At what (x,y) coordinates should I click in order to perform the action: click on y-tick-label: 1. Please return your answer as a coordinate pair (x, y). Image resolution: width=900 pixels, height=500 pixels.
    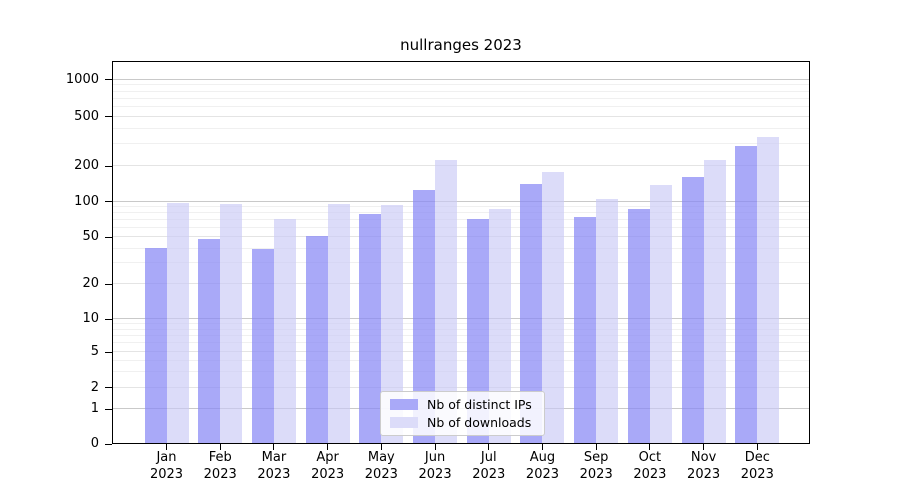
    Looking at the image, I should click on (94, 408).